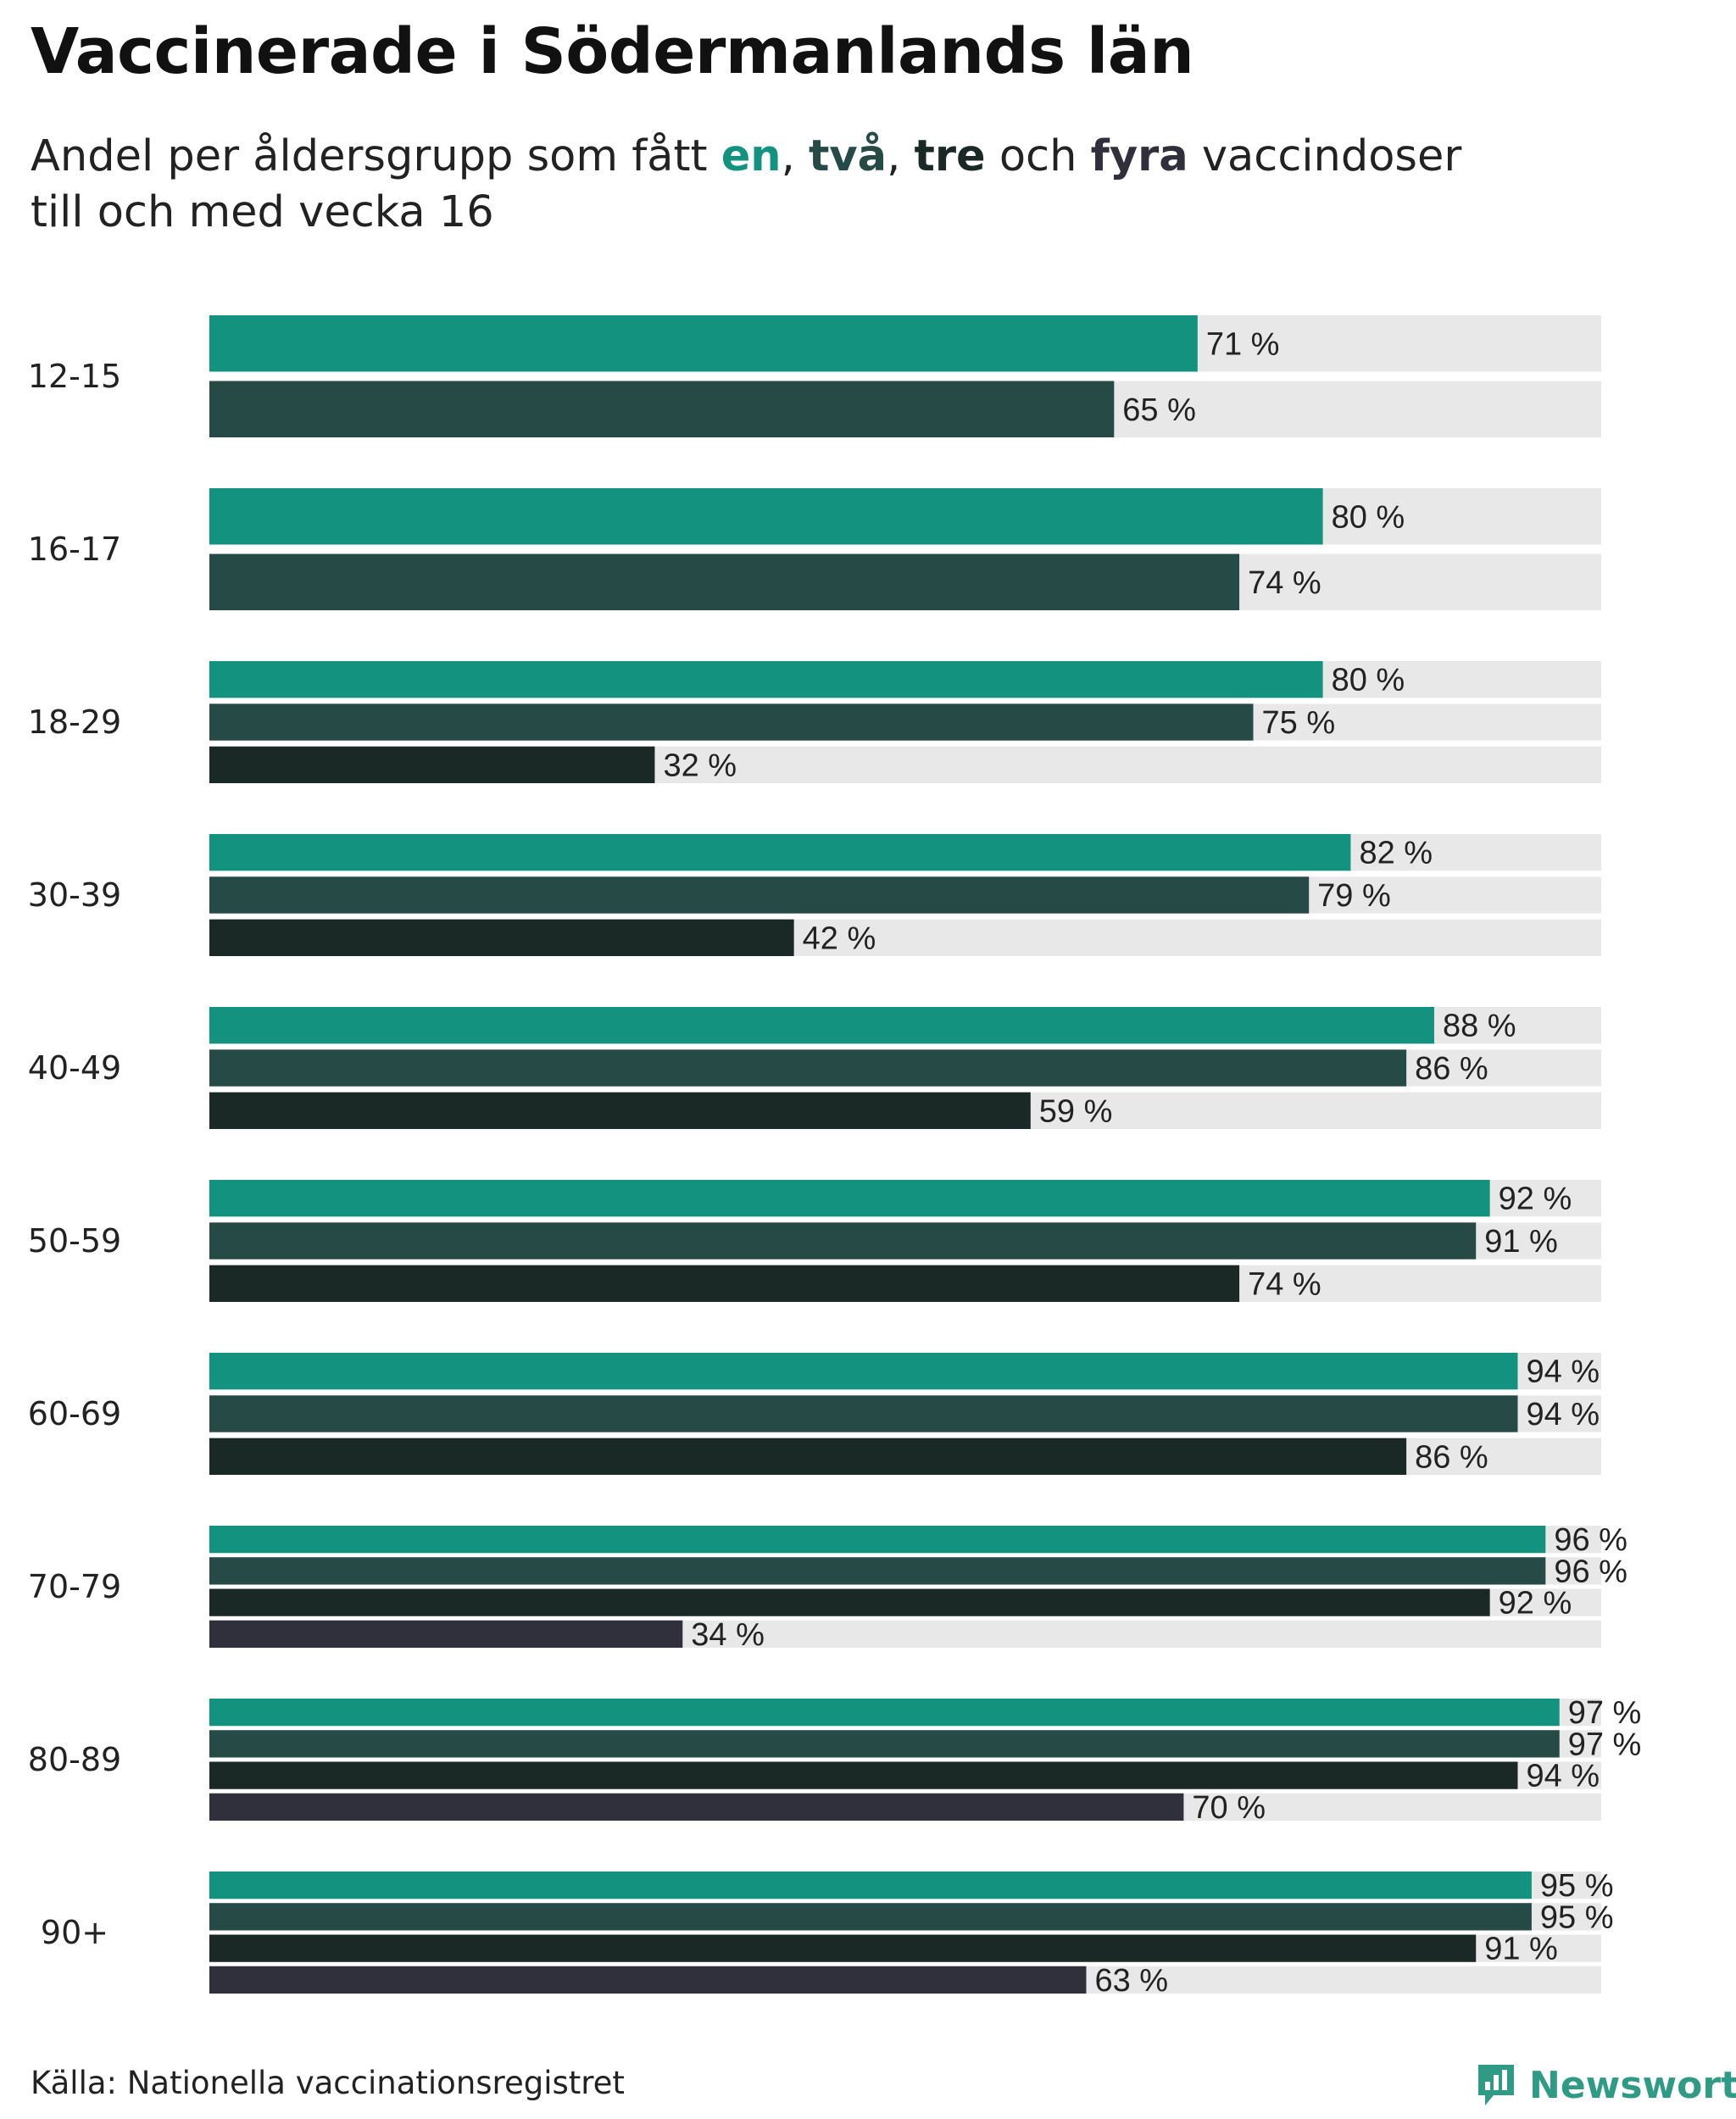 The width and height of the screenshot is (1736, 2119). Describe the element at coordinates (74, 1760) in the screenshot. I see `age-group-label: 80-89` at that location.